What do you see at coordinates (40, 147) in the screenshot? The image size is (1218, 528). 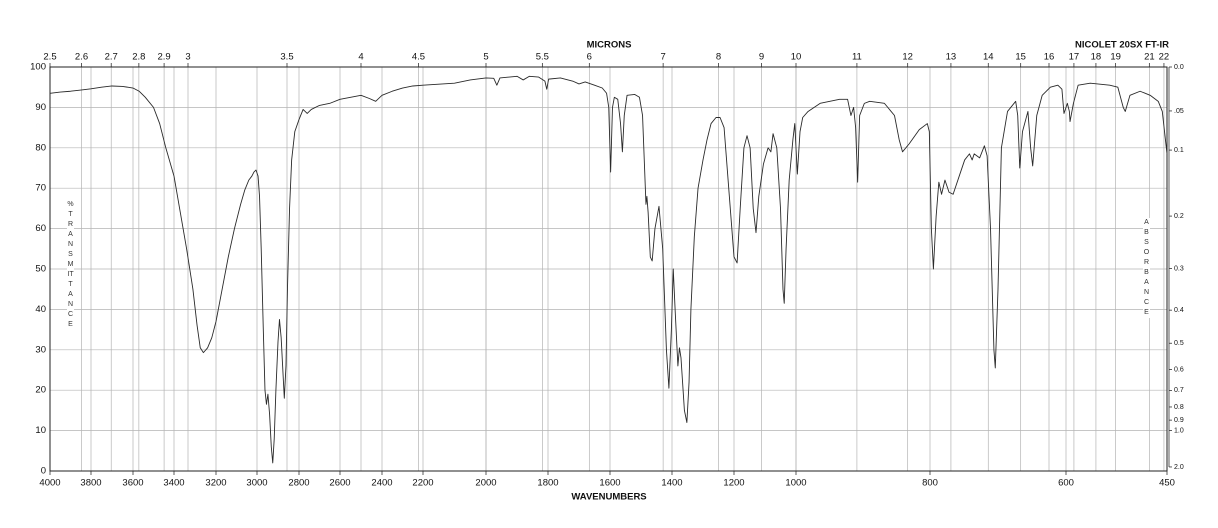 I see `y-tick-label: 80` at bounding box center [40, 147].